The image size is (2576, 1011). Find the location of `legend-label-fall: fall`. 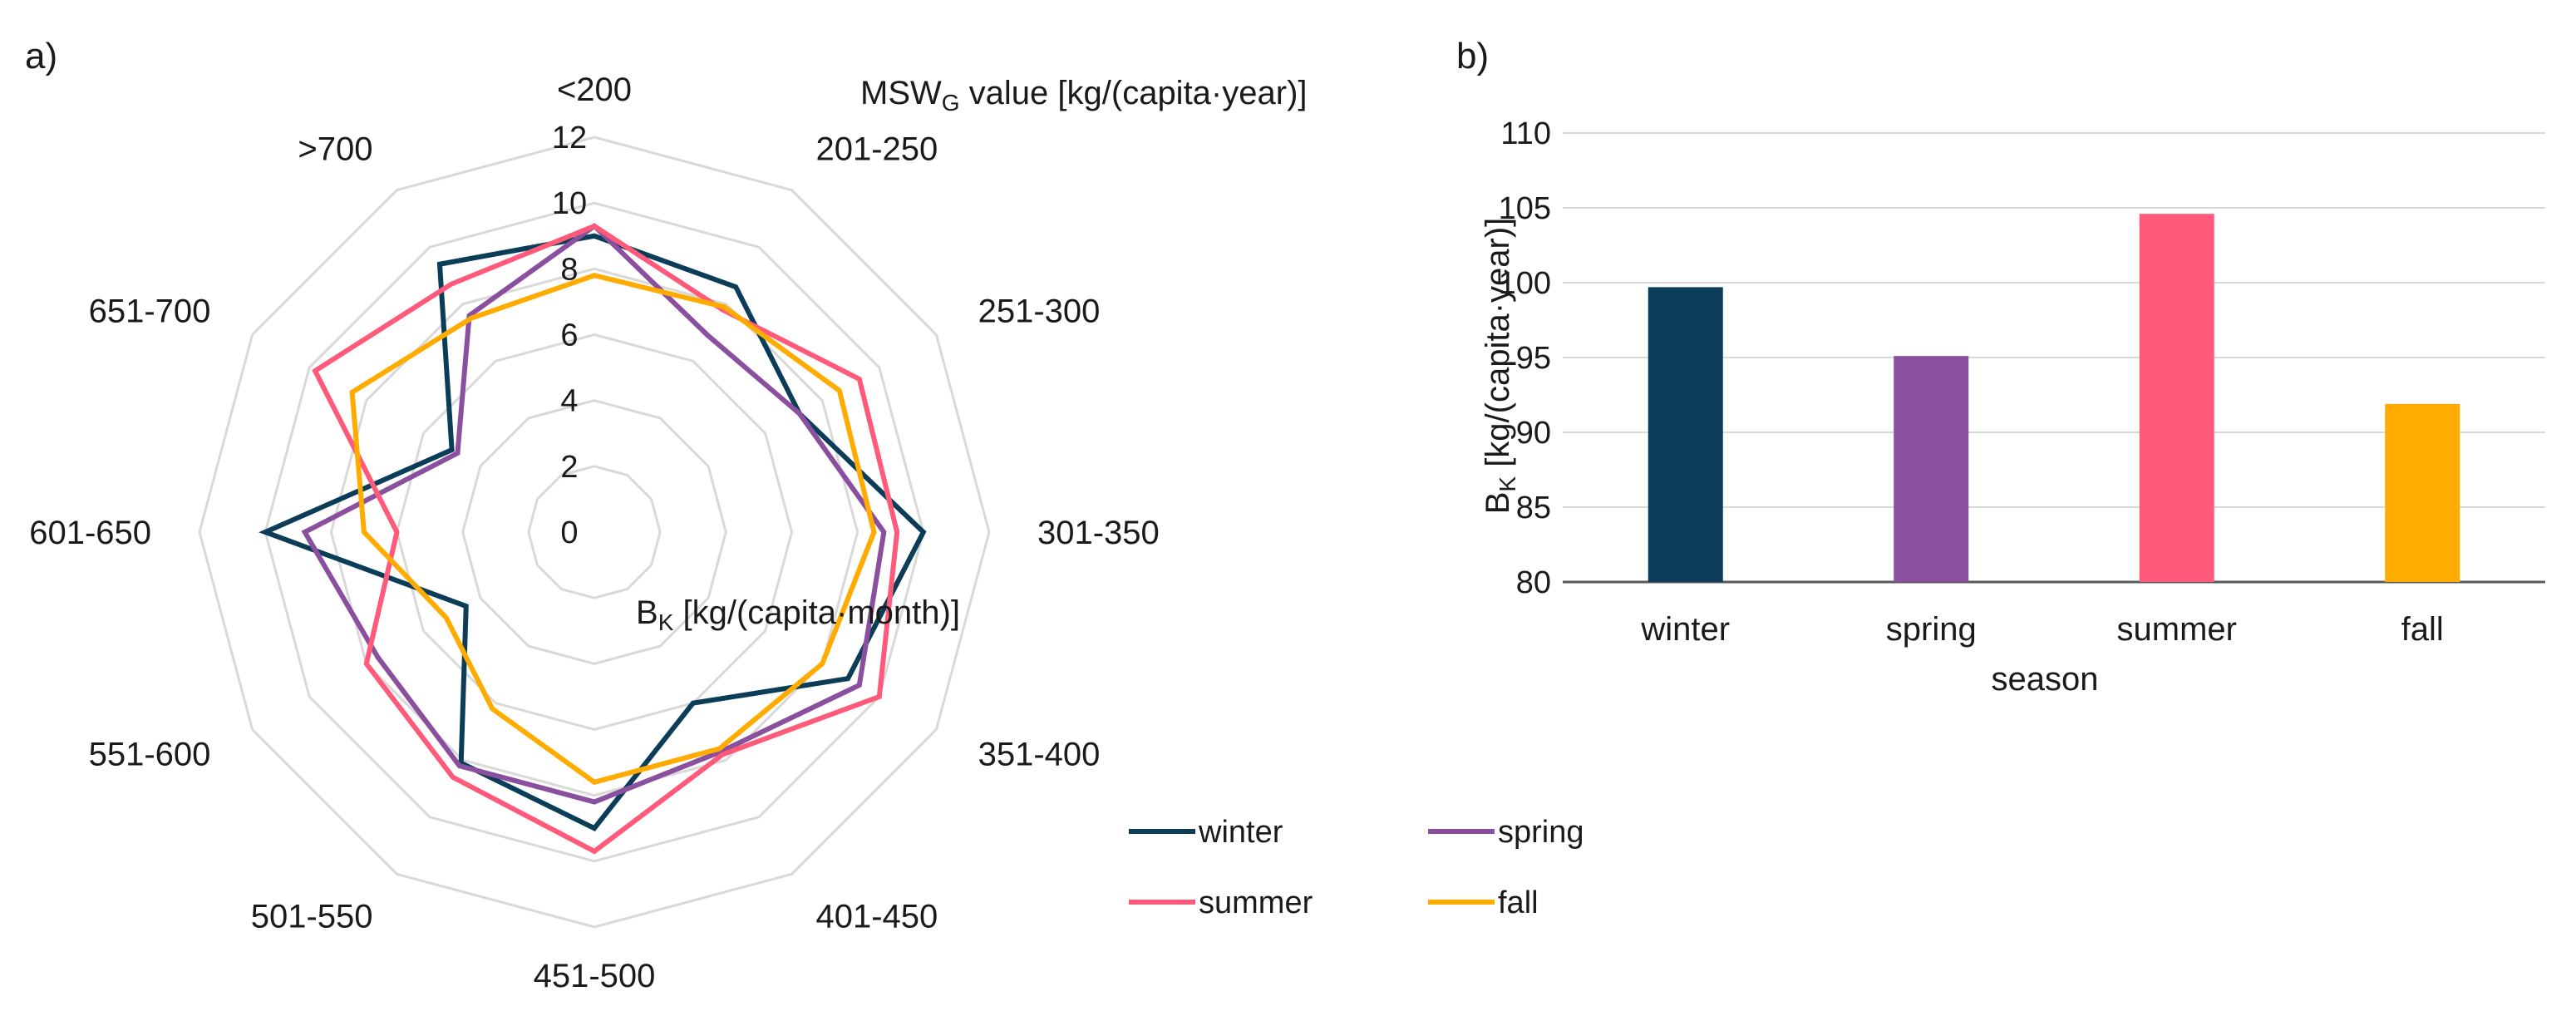

legend-label-fall: fall is located at coordinates (1518, 903).